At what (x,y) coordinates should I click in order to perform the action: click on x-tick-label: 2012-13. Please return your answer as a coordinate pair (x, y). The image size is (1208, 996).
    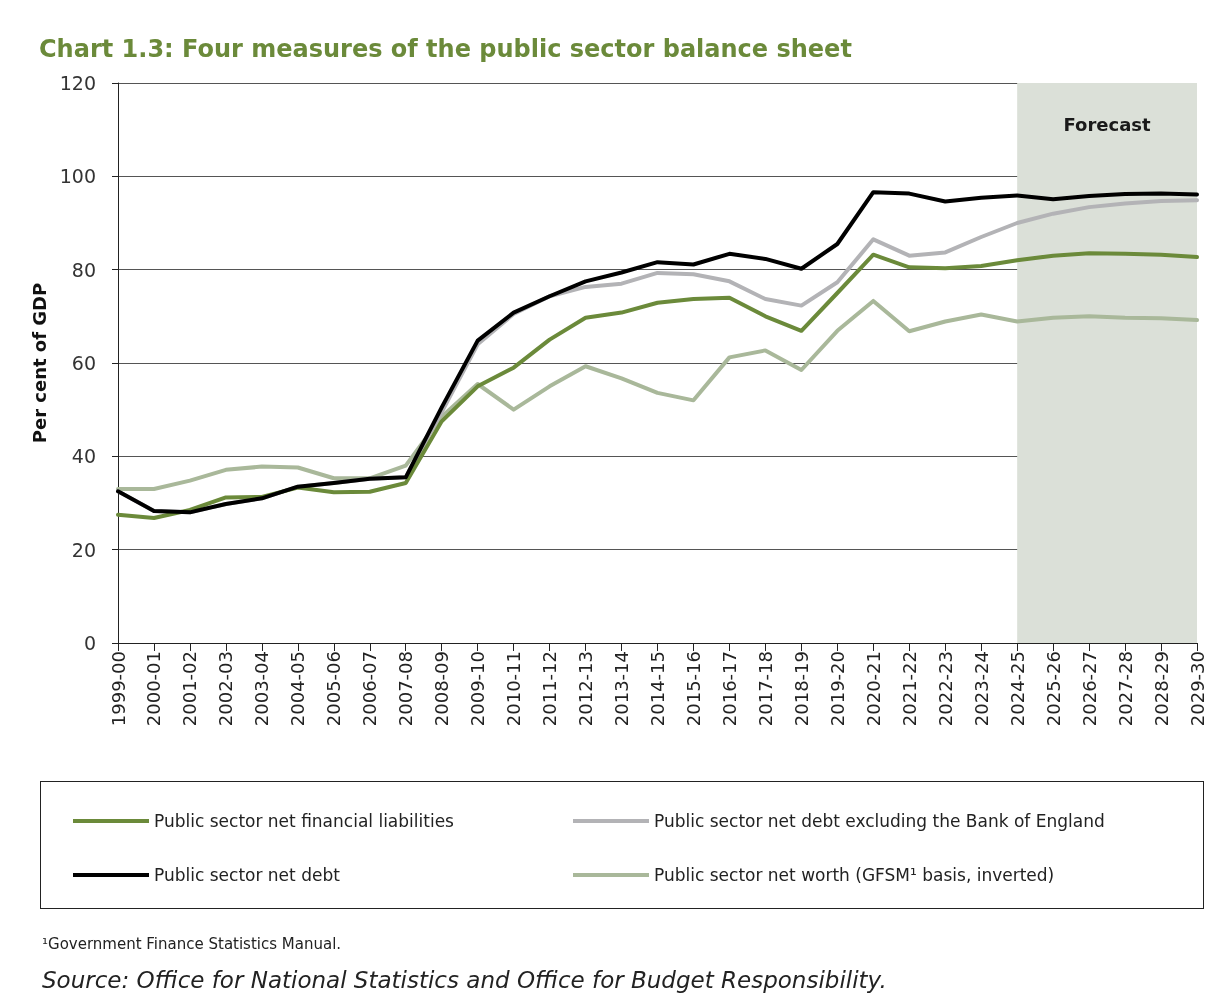
    Looking at the image, I should click on (586, 689).